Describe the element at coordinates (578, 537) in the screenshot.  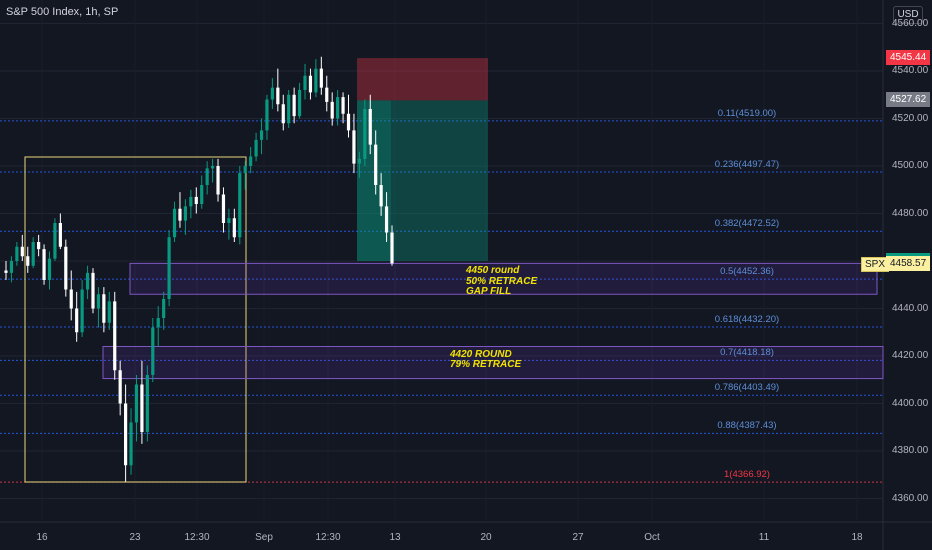
I see `x-tick-label: 27` at that location.